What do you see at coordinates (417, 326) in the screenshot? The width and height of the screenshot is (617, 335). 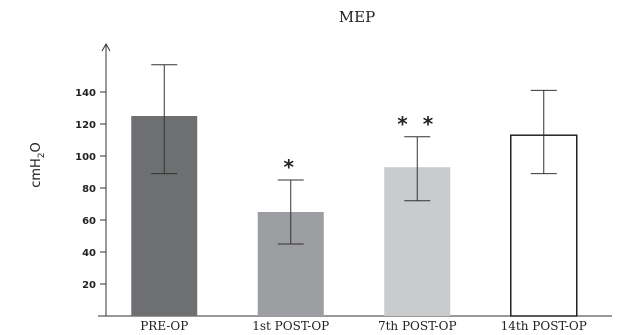 I see `x-tick-label: 7th POST-OP` at bounding box center [417, 326].